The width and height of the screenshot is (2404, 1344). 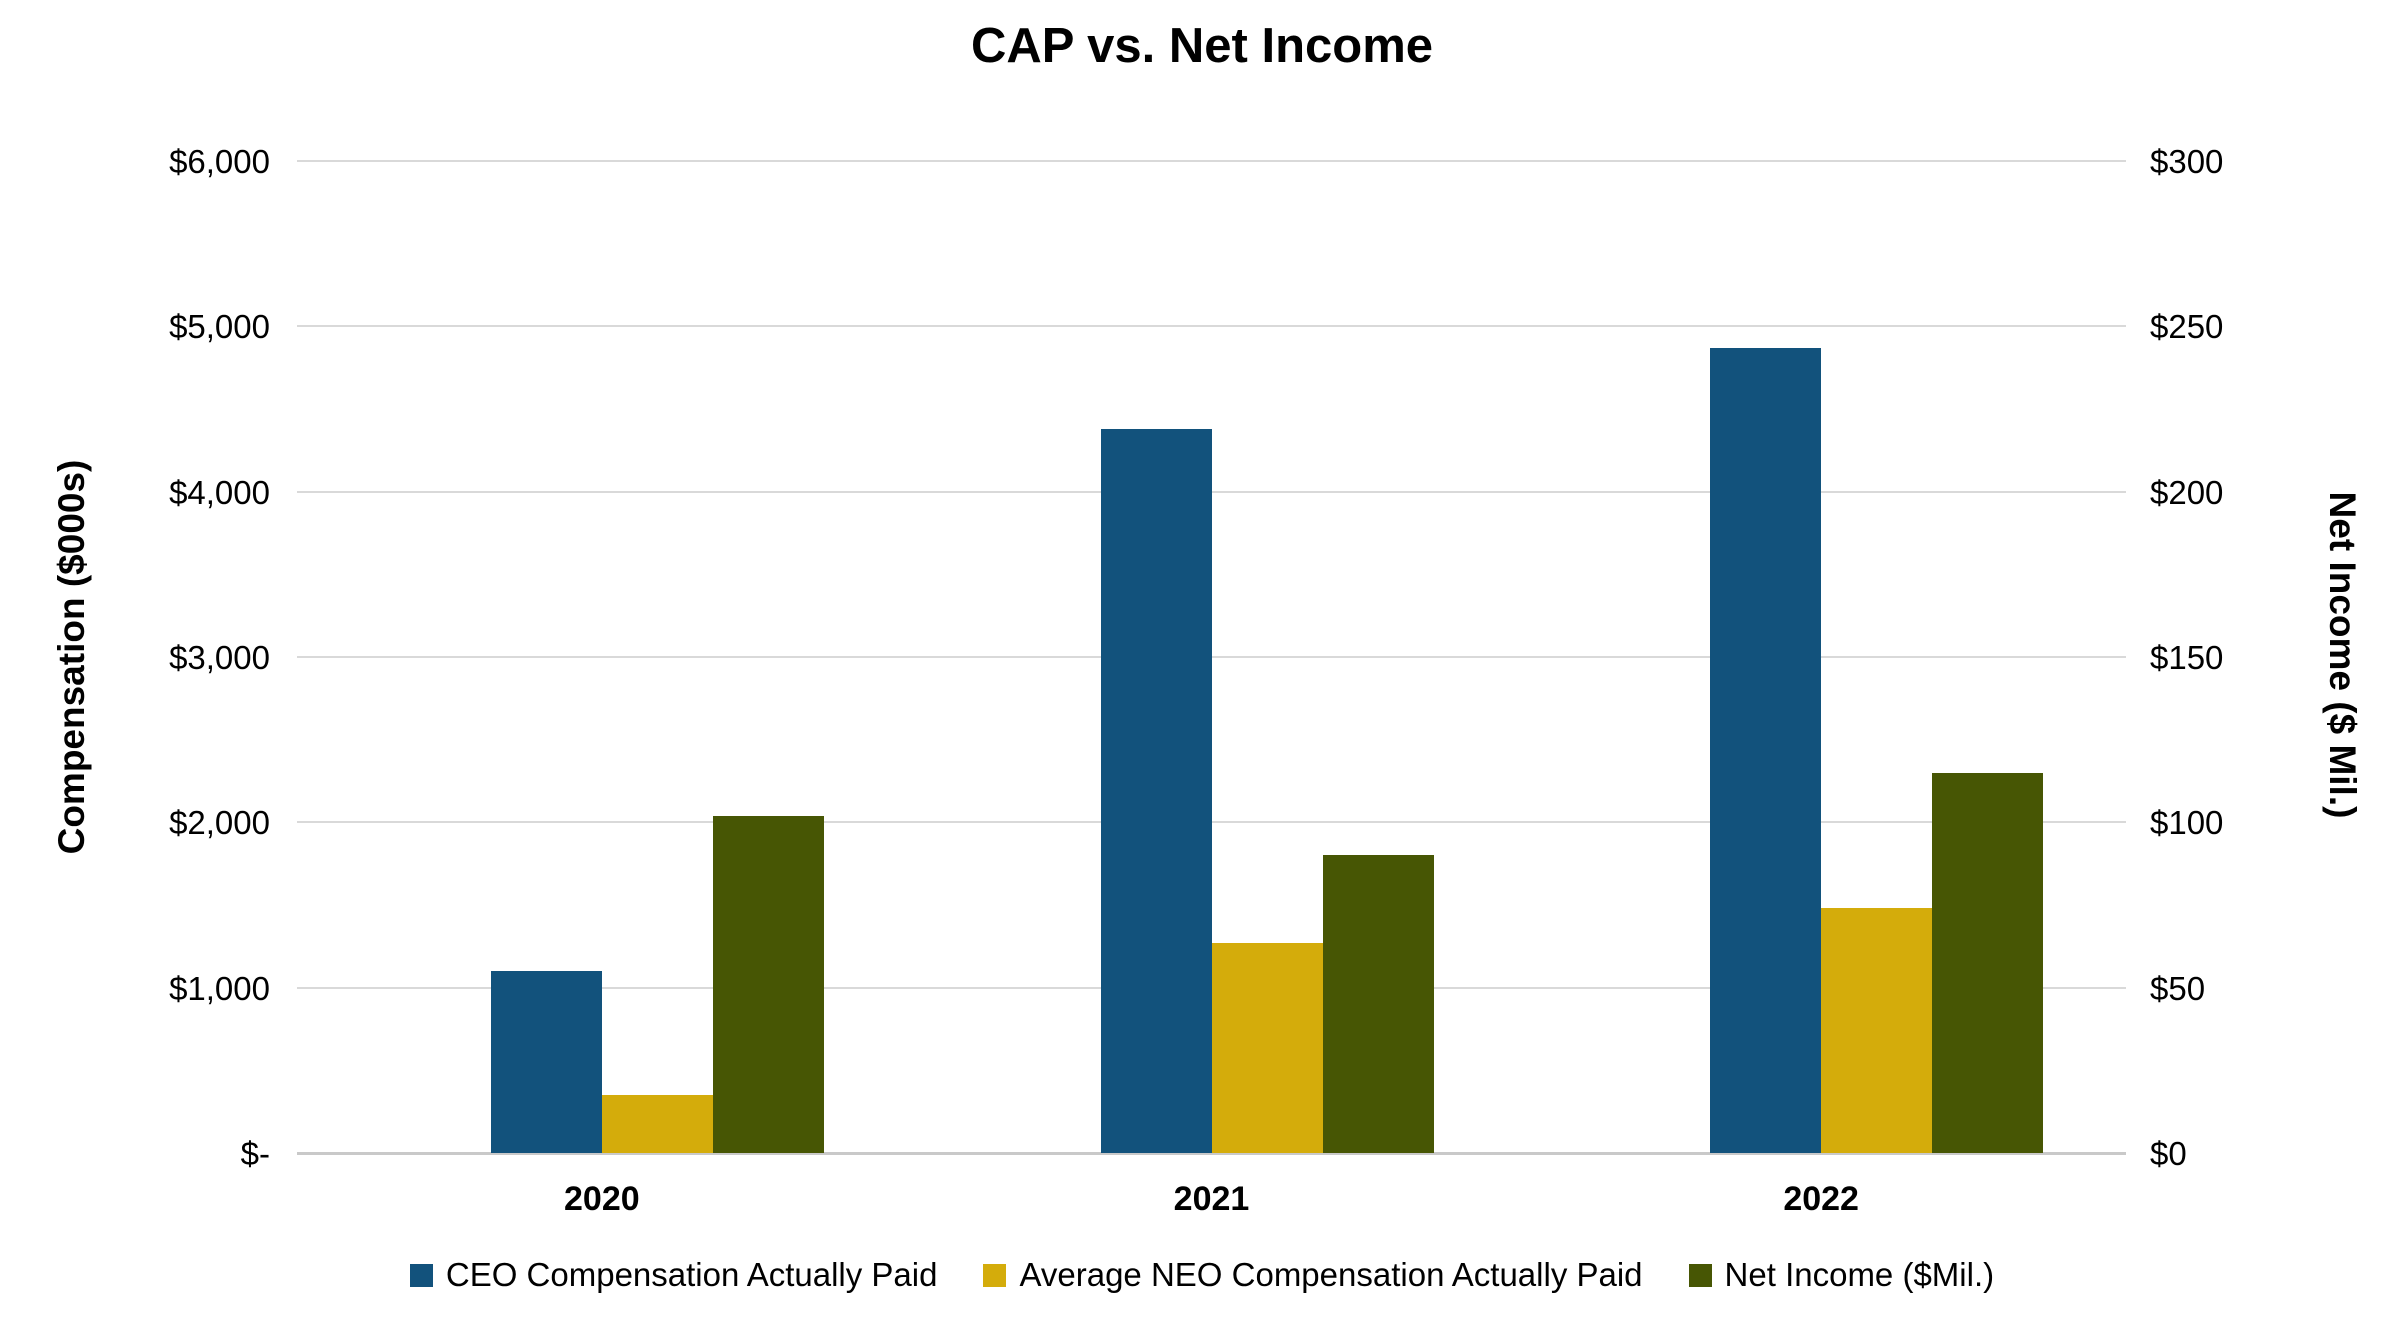 I want to click on right-axis-tick: $250, so click(x=2187, y=327).